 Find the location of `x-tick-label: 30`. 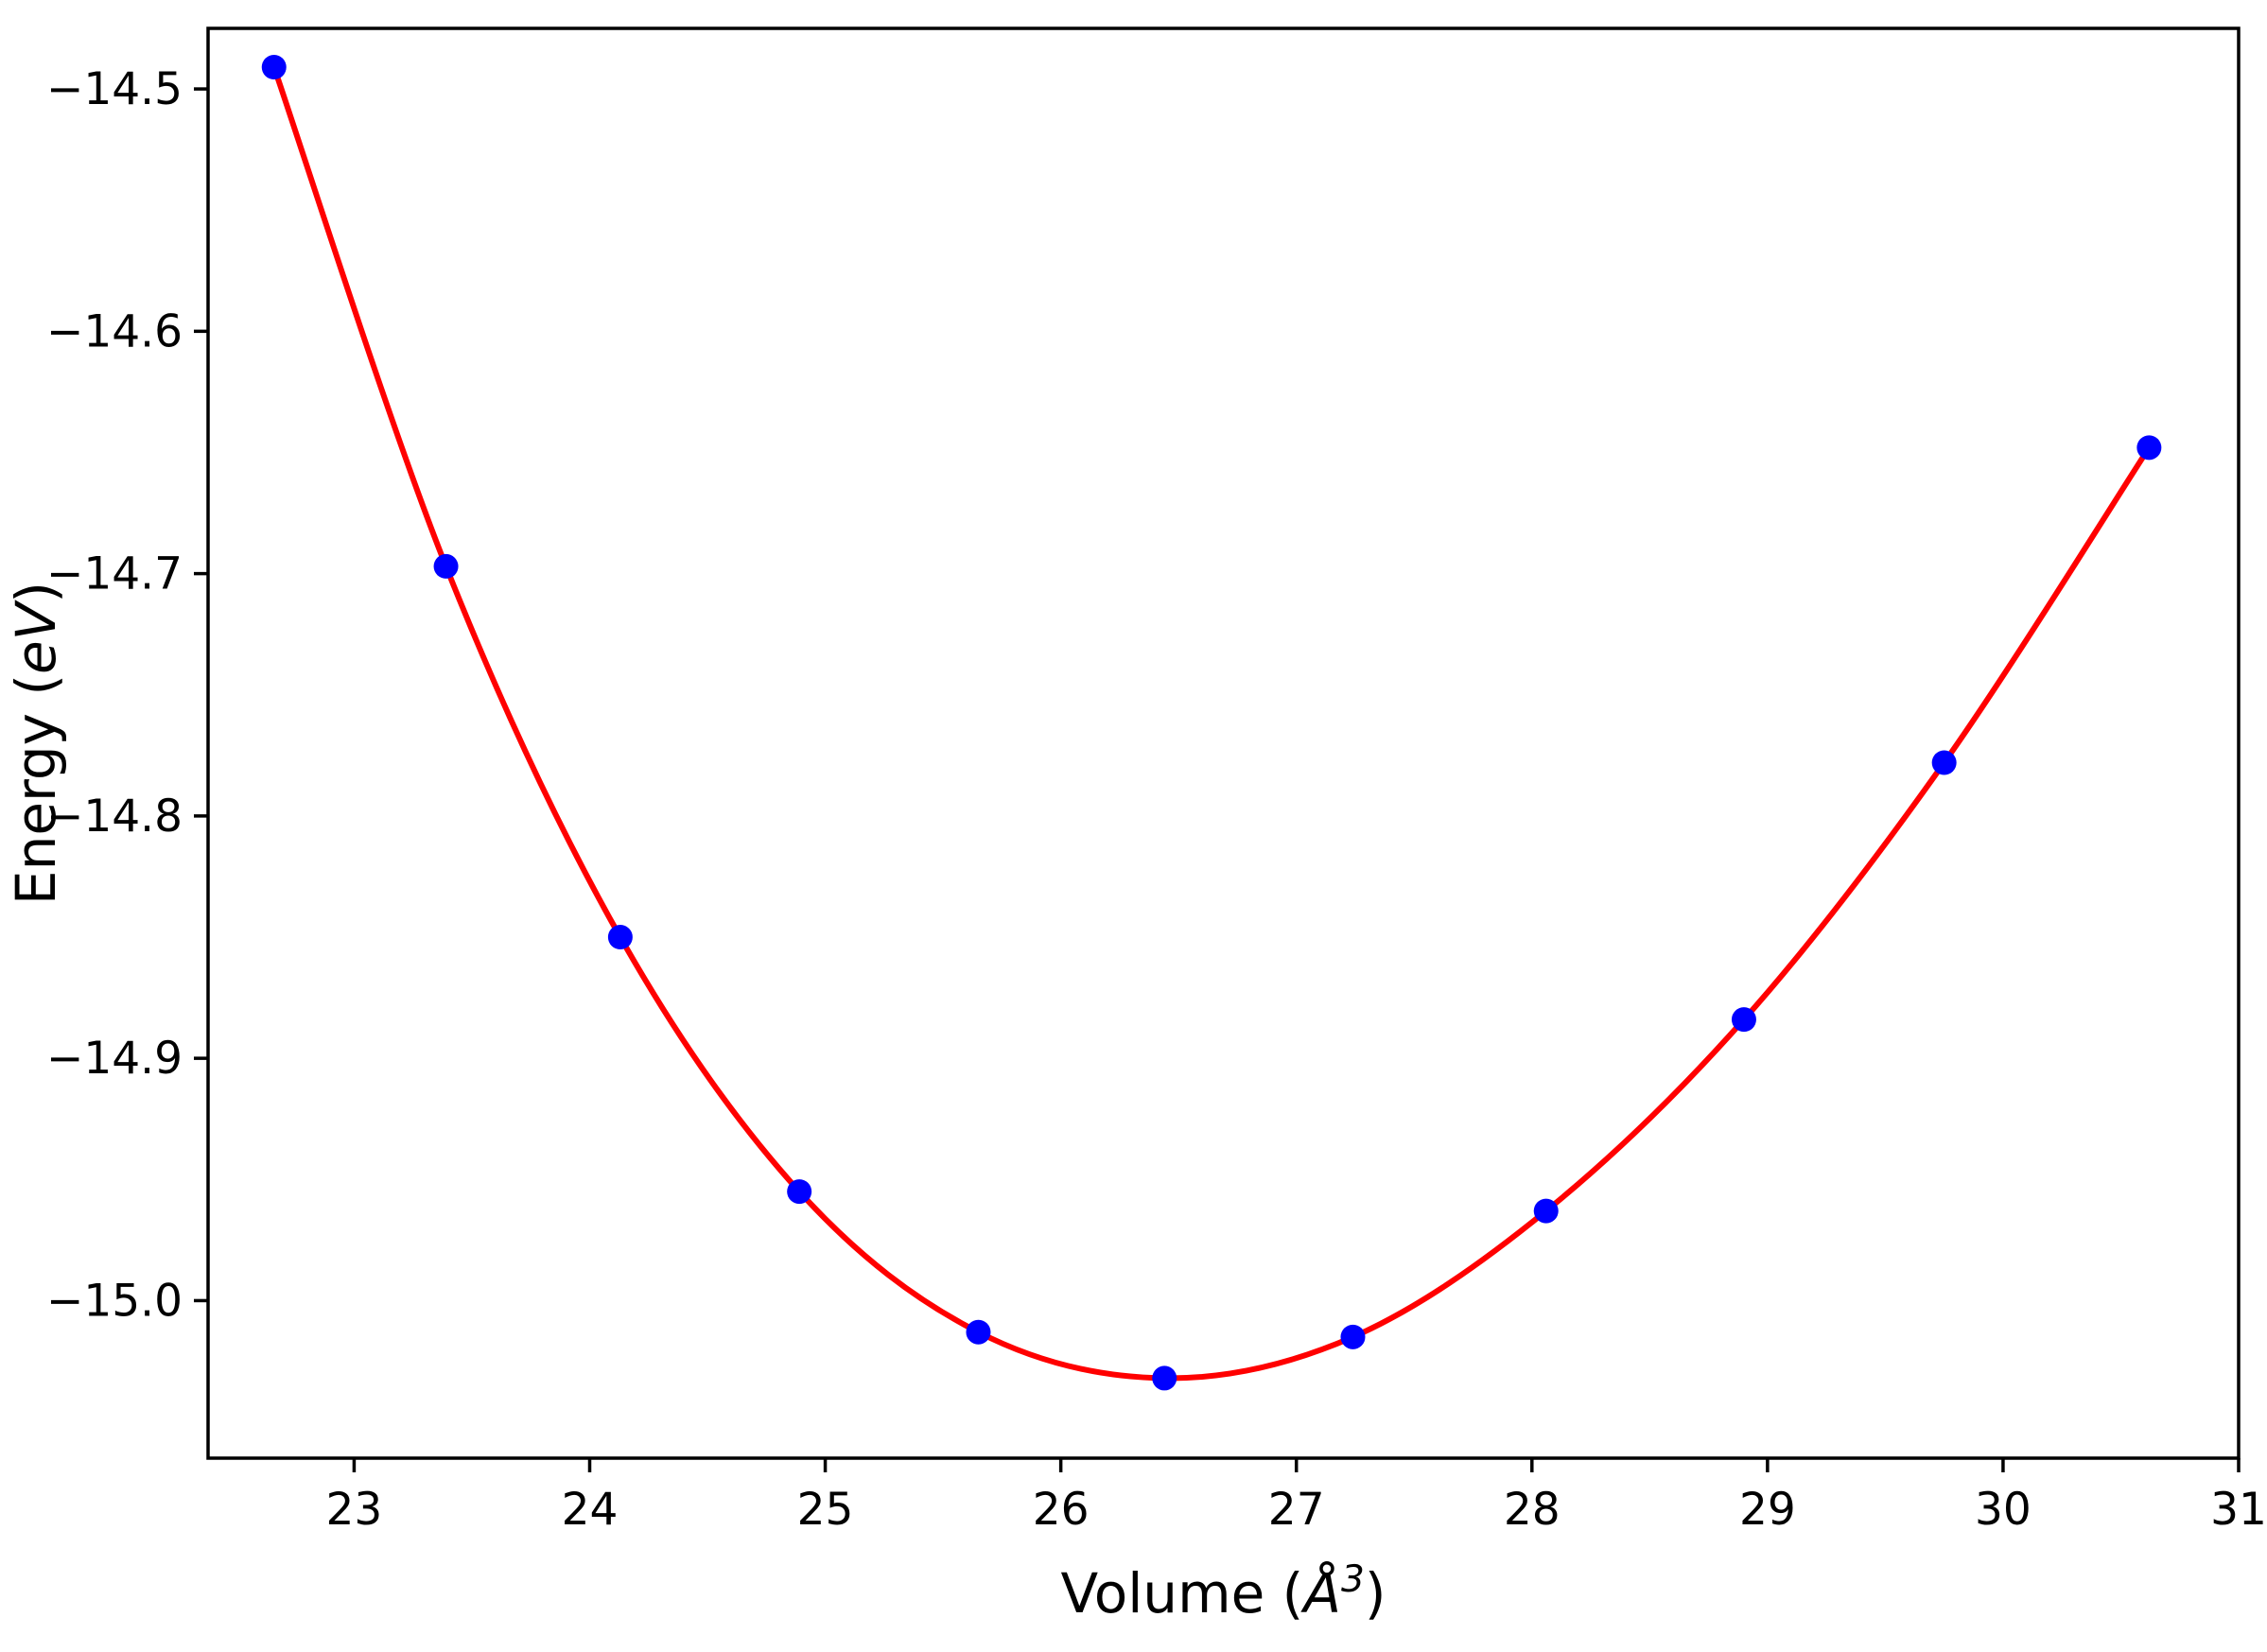

x-tick-label: 30 is located at coordinates (2003, 1510).